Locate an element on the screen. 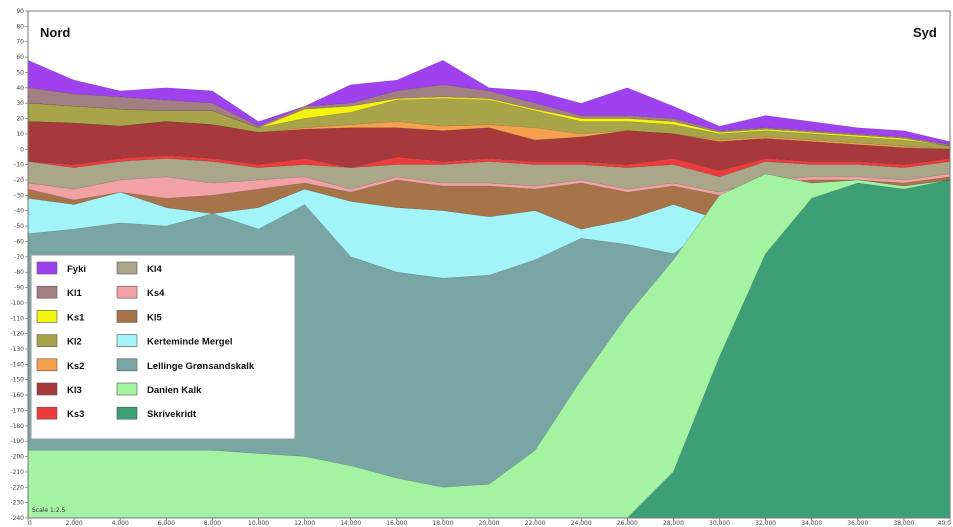  legend-swatch-kl1 is located at coordinates (47, 292).